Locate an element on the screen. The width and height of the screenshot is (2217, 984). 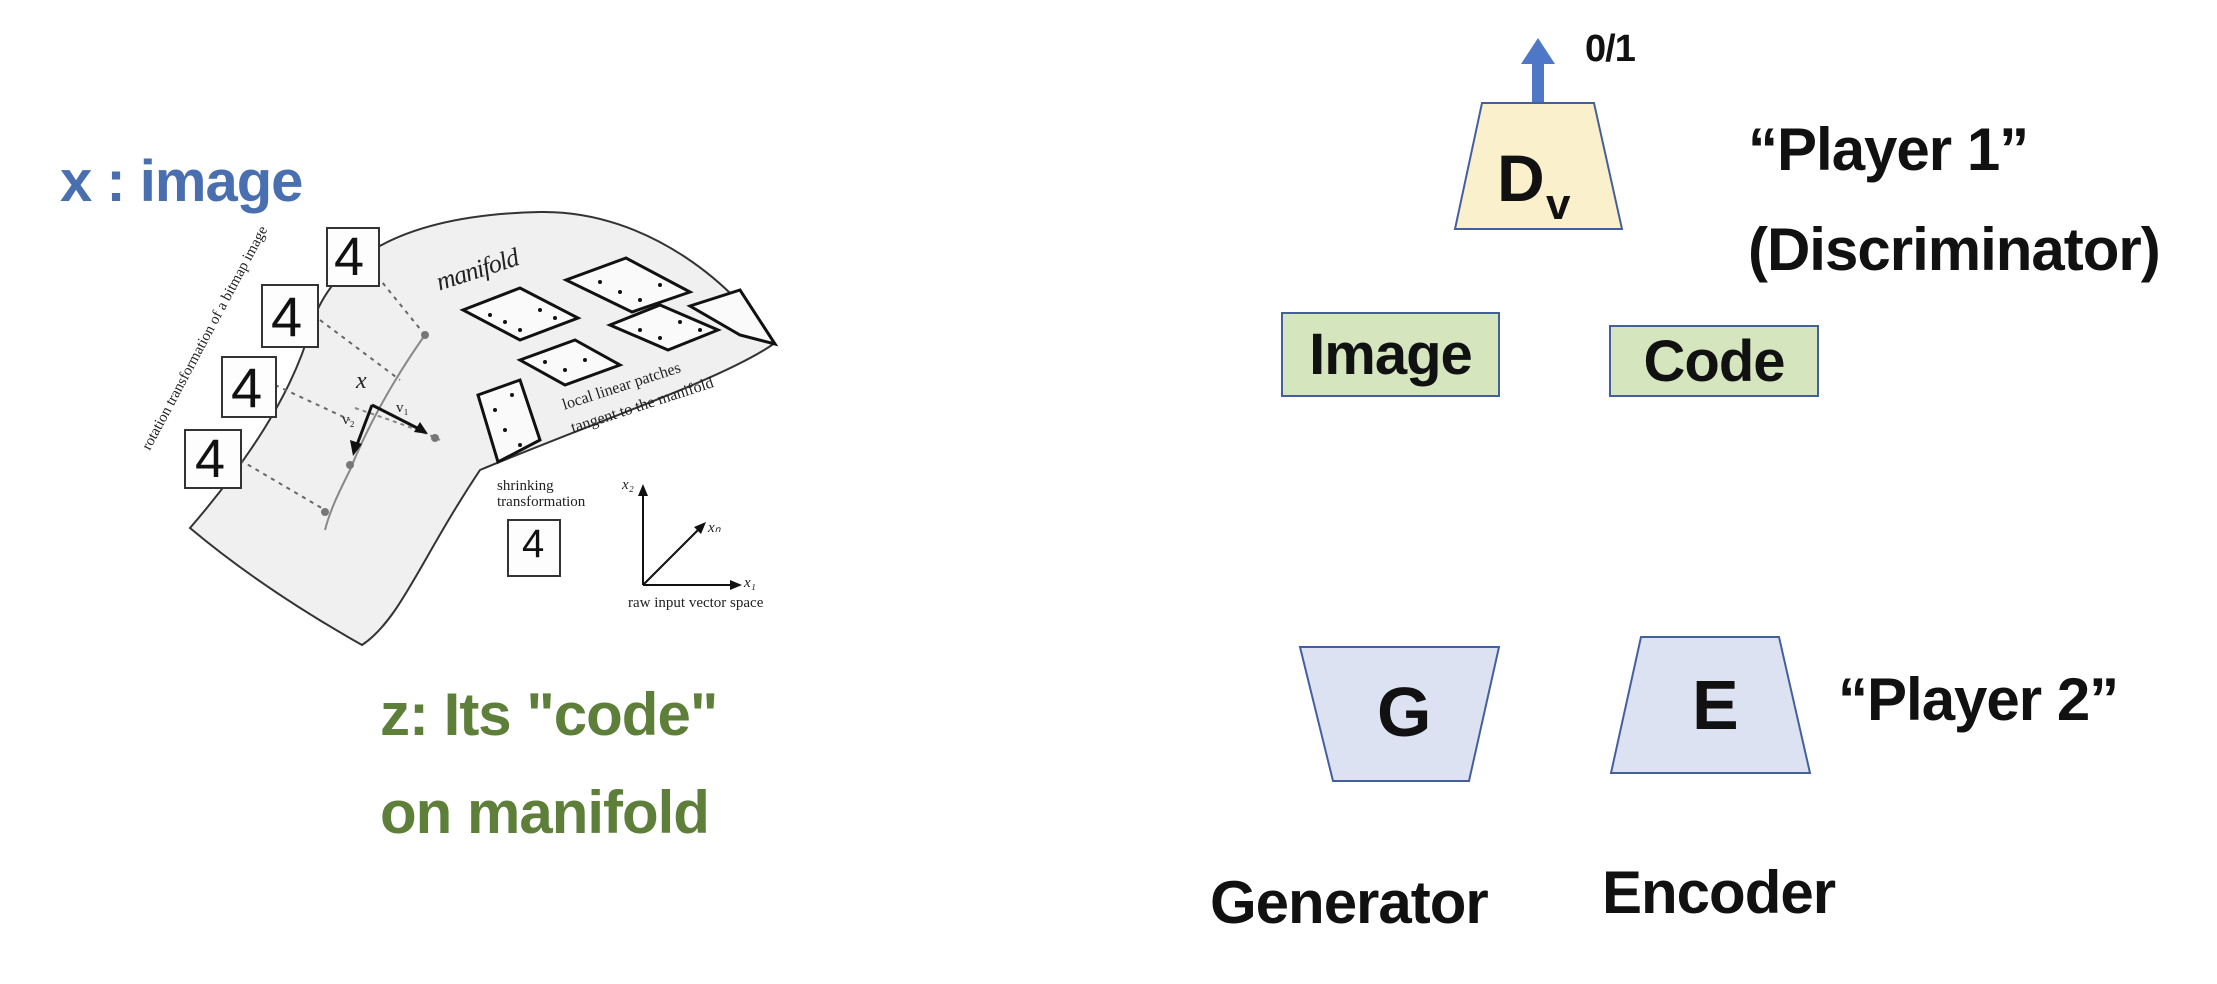
raw-space-label: raw input vector space is located at coordinates (696, 603).